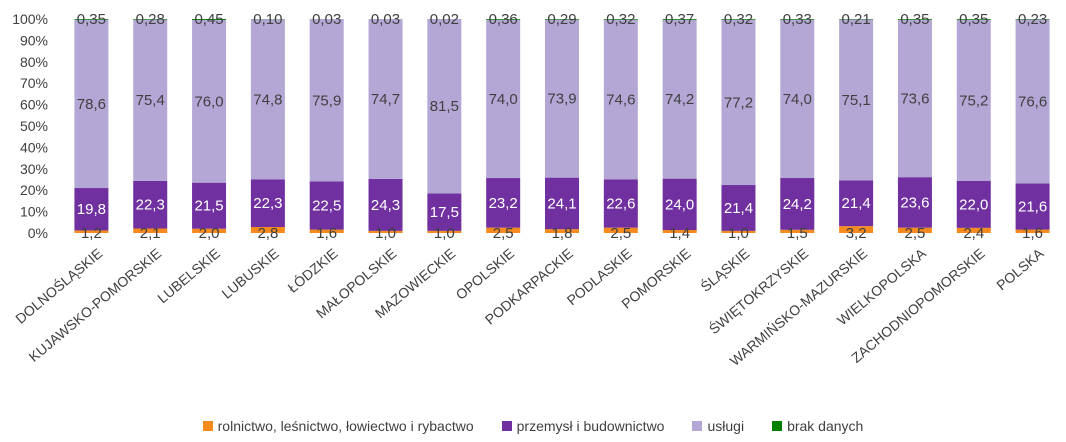 The height and width of the screenshot is (442, 1066). I want to click on data-label: 0,02, so click(444, 19).